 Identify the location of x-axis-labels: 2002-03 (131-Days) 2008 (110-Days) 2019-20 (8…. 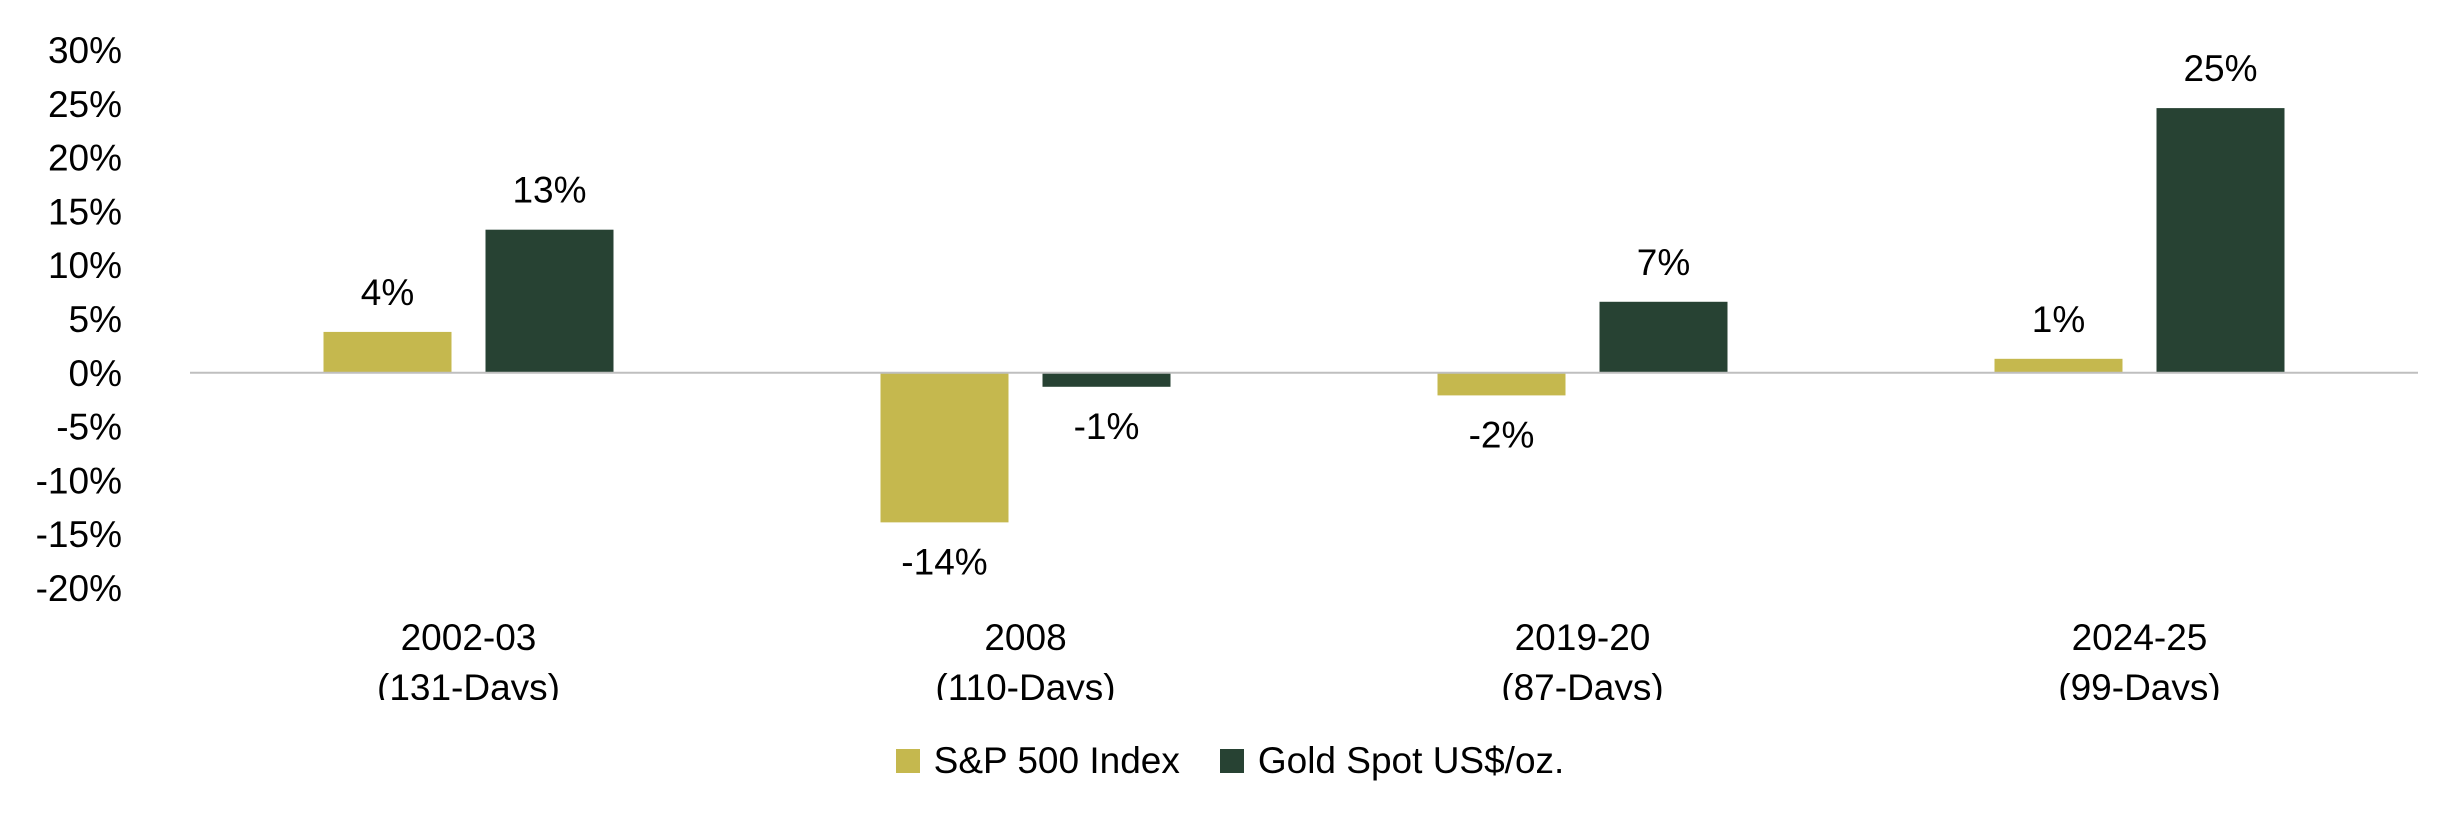
(1299, 658).